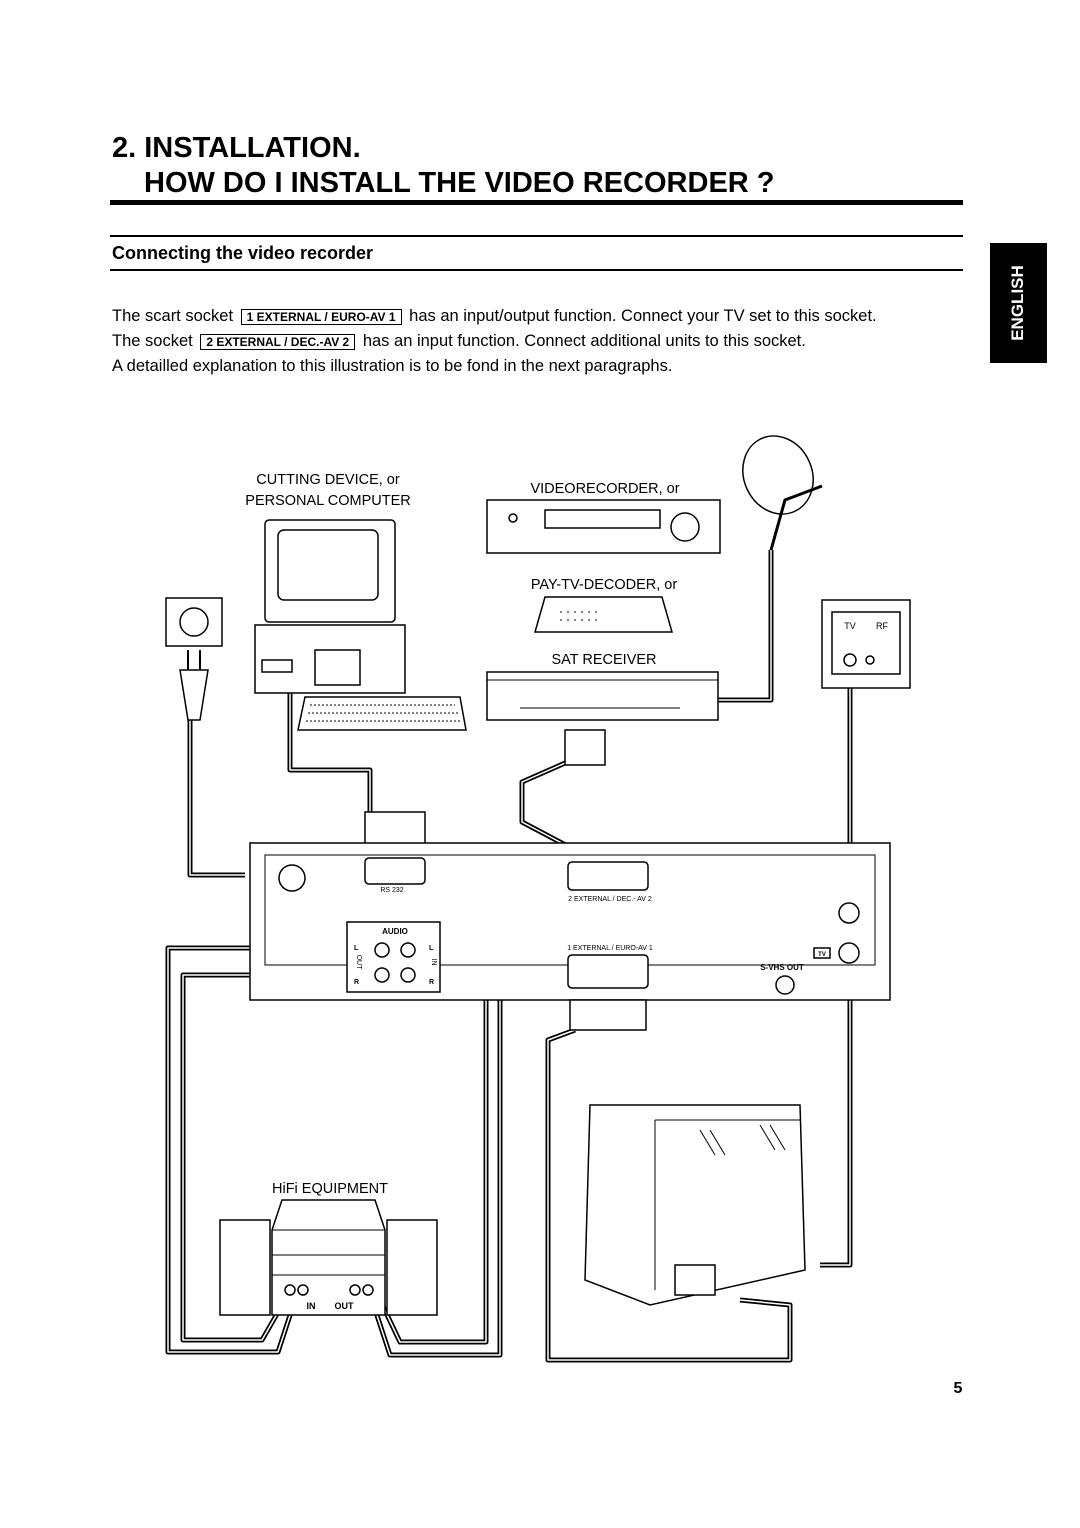  Describe the element at coordinates (958, 1388) in the screenshot. I see `page-number: 5` at that location.